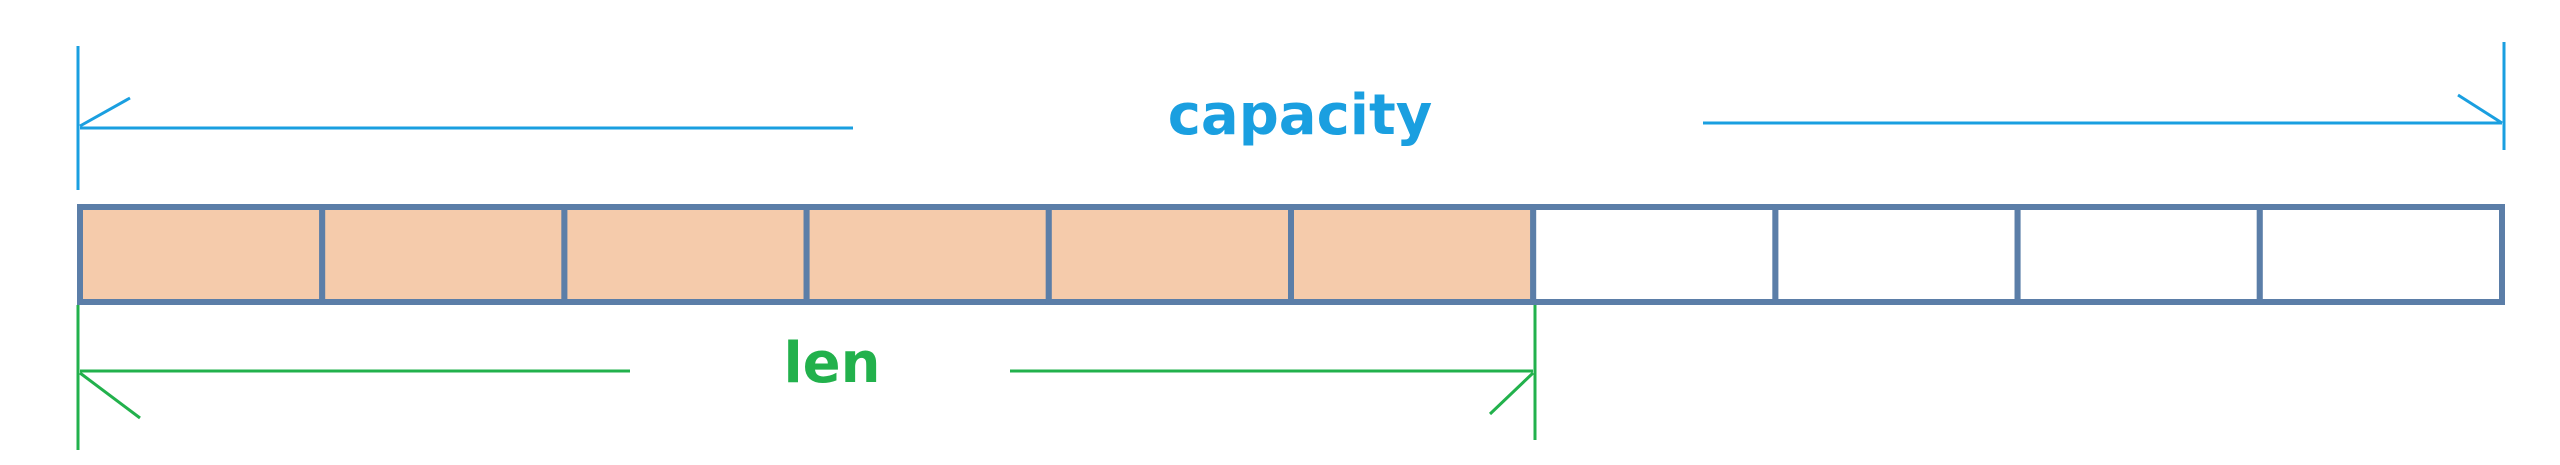 The image size is (2560, 465). Describe the element at coordinates (2480, 109) in the screenshot. I see `capacity-right-arrowhead` at that location.